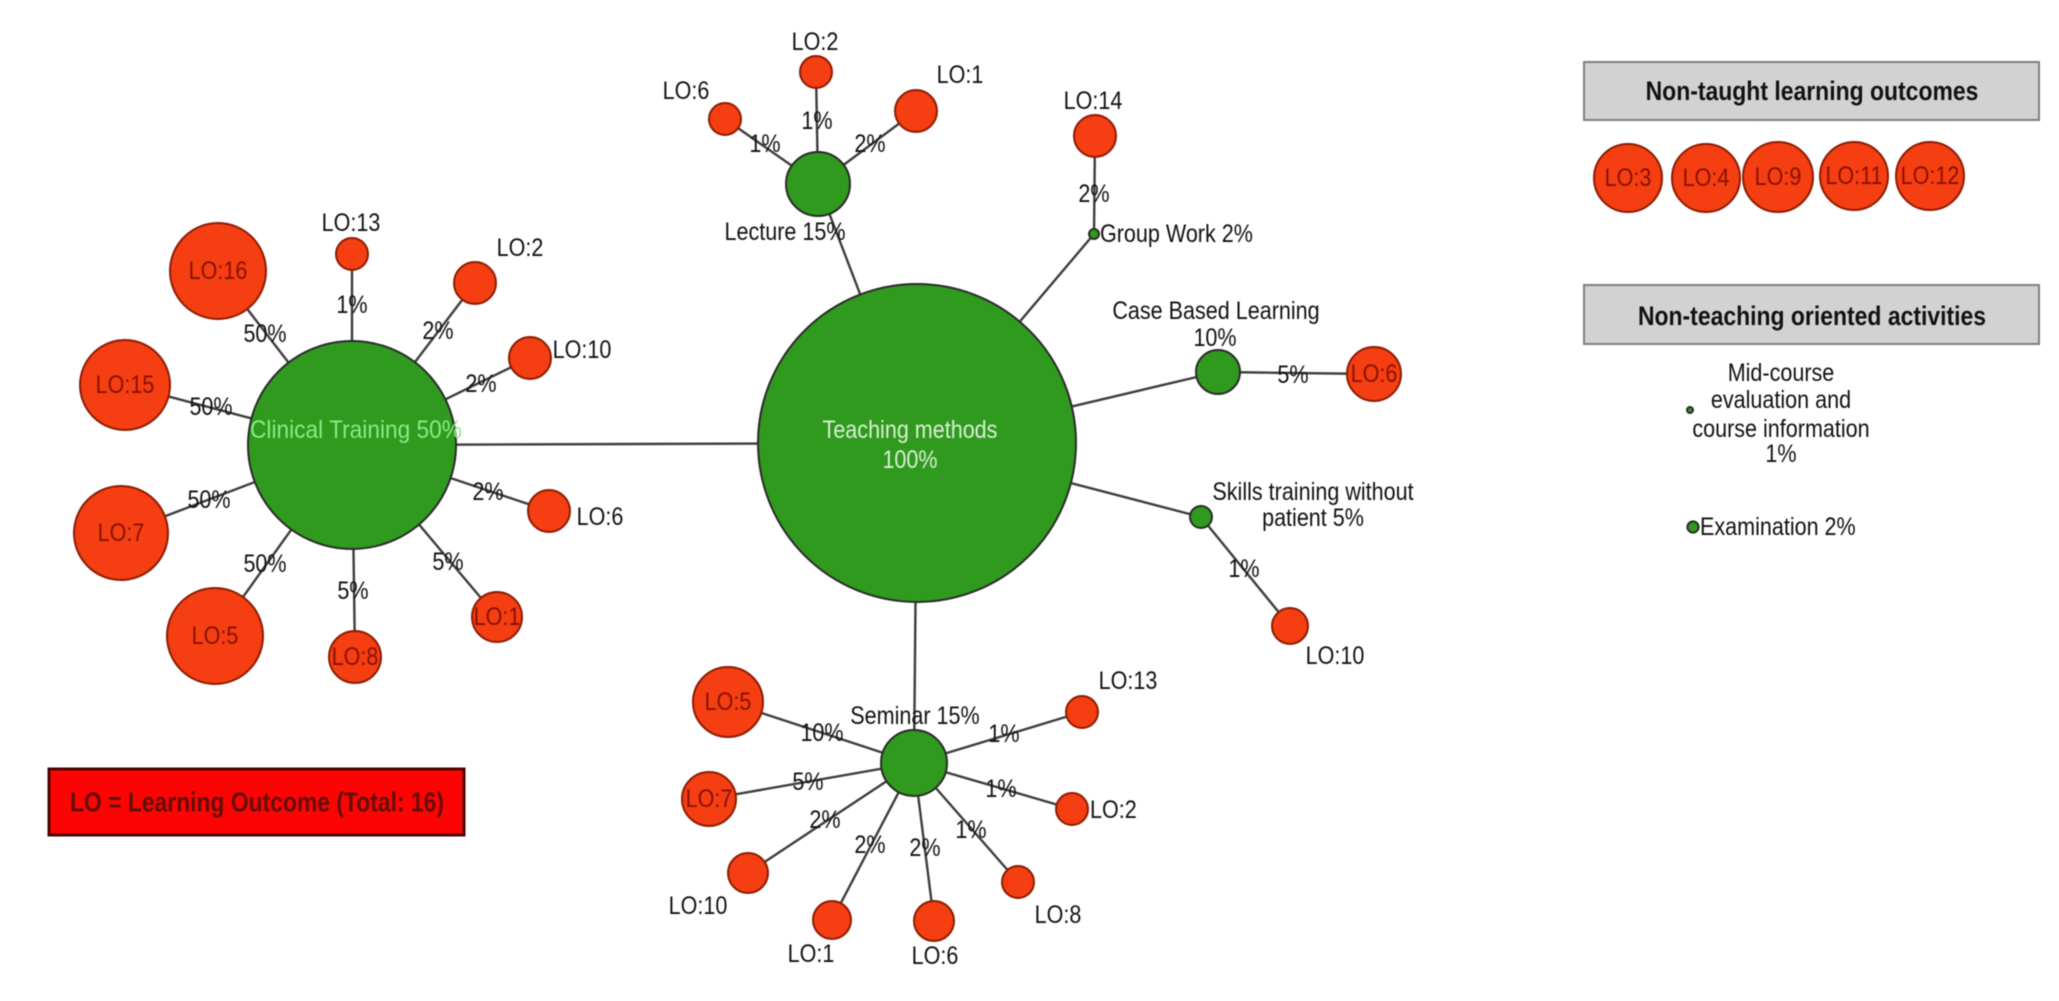 The image size is (2059, 1001). I want to click on svg-text: Case Based Learning, so click(1215, 311).